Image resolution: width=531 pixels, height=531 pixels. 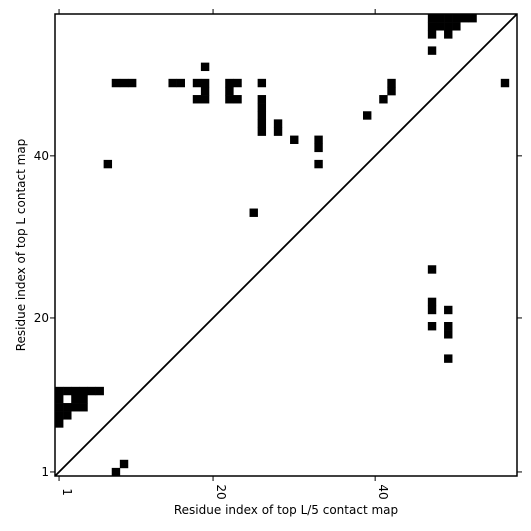 I want to click on x-tick-label: 1, so click(x=67, y=492).